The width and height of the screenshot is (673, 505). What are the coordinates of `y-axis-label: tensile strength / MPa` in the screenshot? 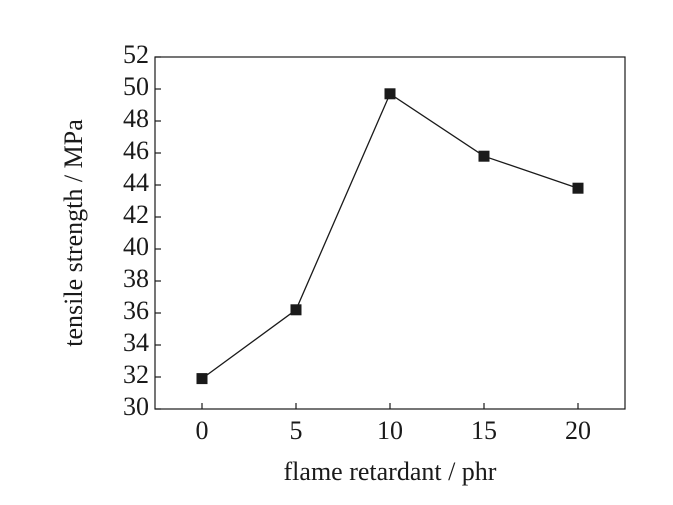 It's located at (73, 233).